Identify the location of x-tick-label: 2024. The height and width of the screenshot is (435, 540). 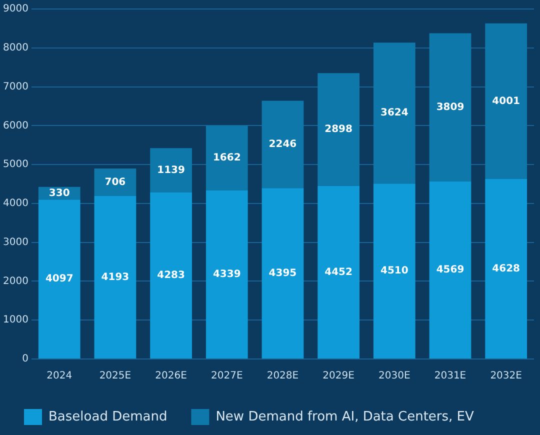
(59, 376).